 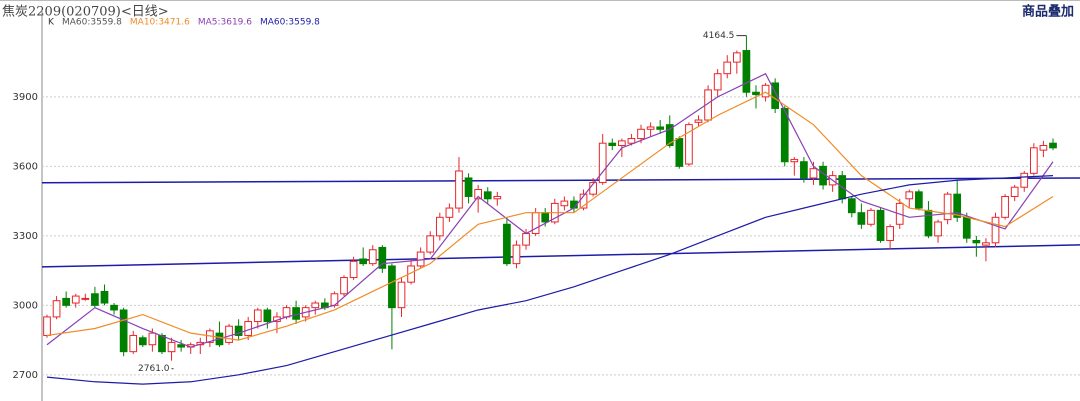 What do you see at coordinates (25, 375) in the screenshot?
I see `y-tick-label: 2700` at bounding box center [25, 375].